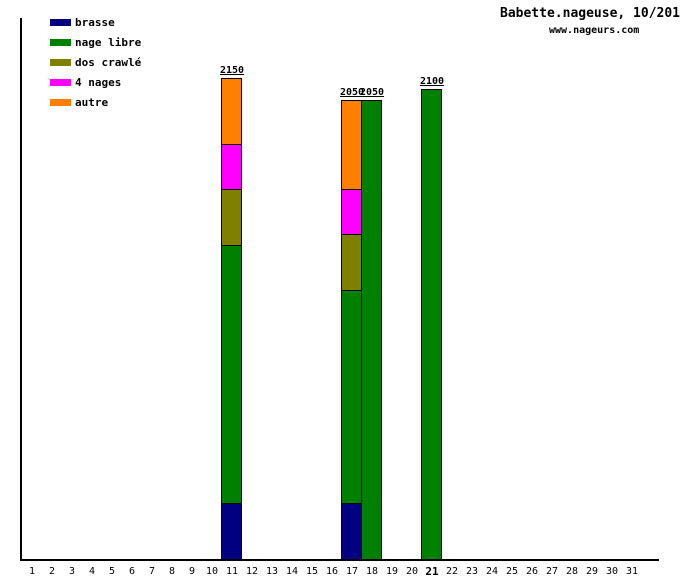 This screenshot has width=680, height=580. I want to click on x-tick-25: 25, so click(512, 571).